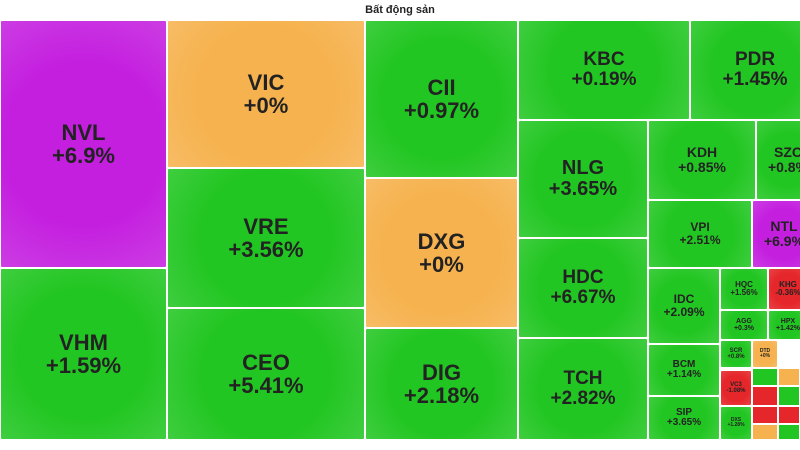 Image resolution: width=800 pixels, height=450 pixels. I want to click on tile: CII +0.97%, so click(441, 99).